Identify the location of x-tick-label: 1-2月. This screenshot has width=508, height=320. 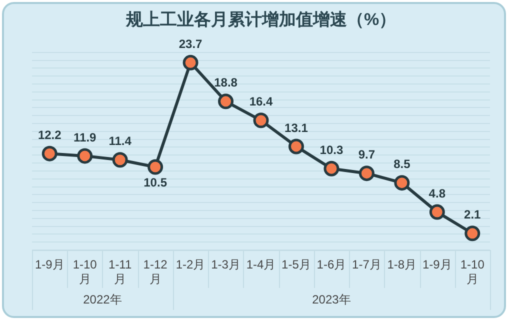
(191, 265).